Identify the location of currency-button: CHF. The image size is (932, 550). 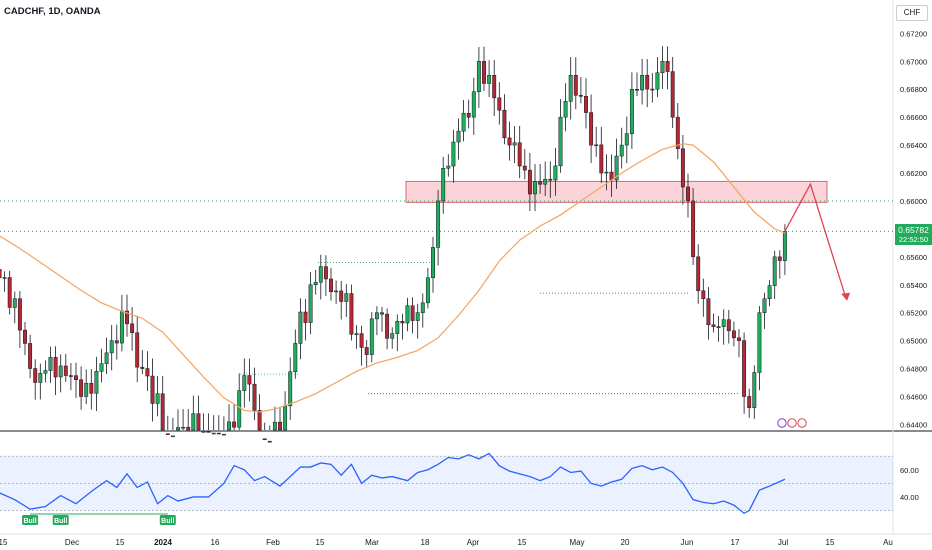
(912, 13).